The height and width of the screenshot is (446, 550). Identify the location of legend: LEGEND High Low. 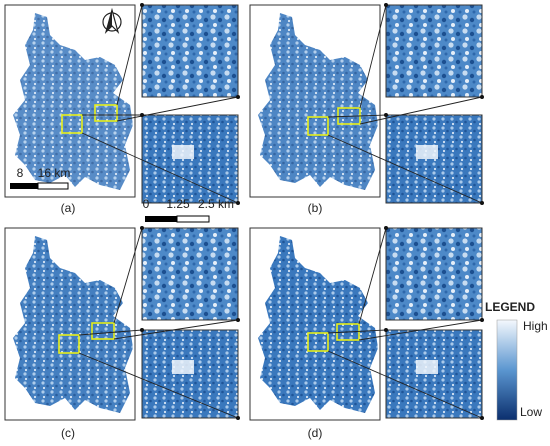
(516, 360).